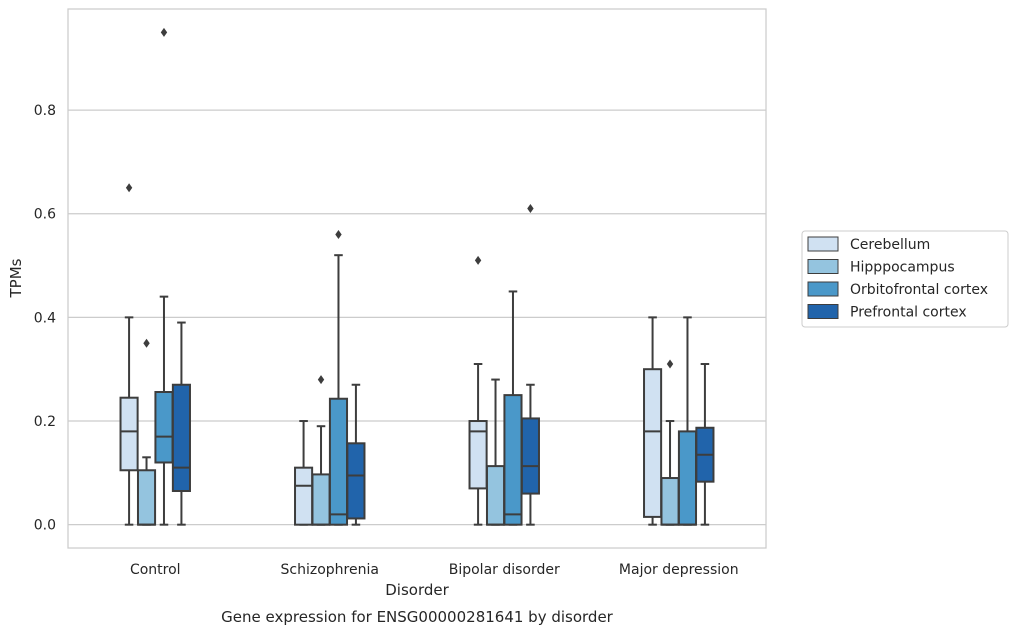 The height and width of the screenshot is (638, 1018). Describe the element at coordinates (919, 290) in the screenshot. I see `legend-label: Orbitofrontal cortex` at that location.